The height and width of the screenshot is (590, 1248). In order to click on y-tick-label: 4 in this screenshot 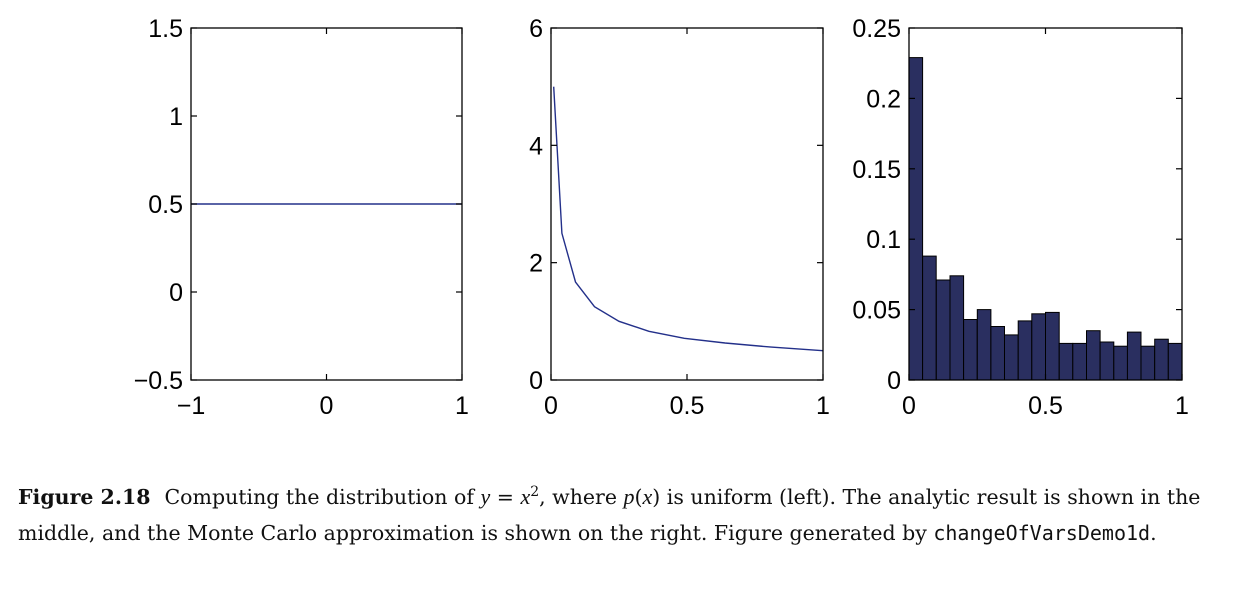, I will do `click(536, 146)`.